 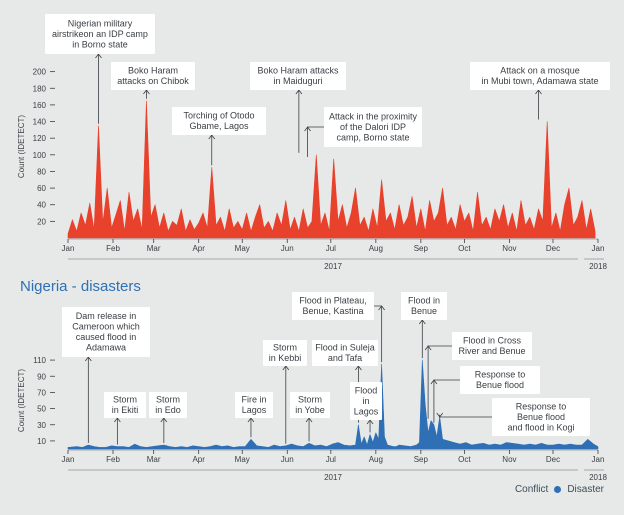 I want to click on conflict-month-label: Apr, so click(x=198, y=248).